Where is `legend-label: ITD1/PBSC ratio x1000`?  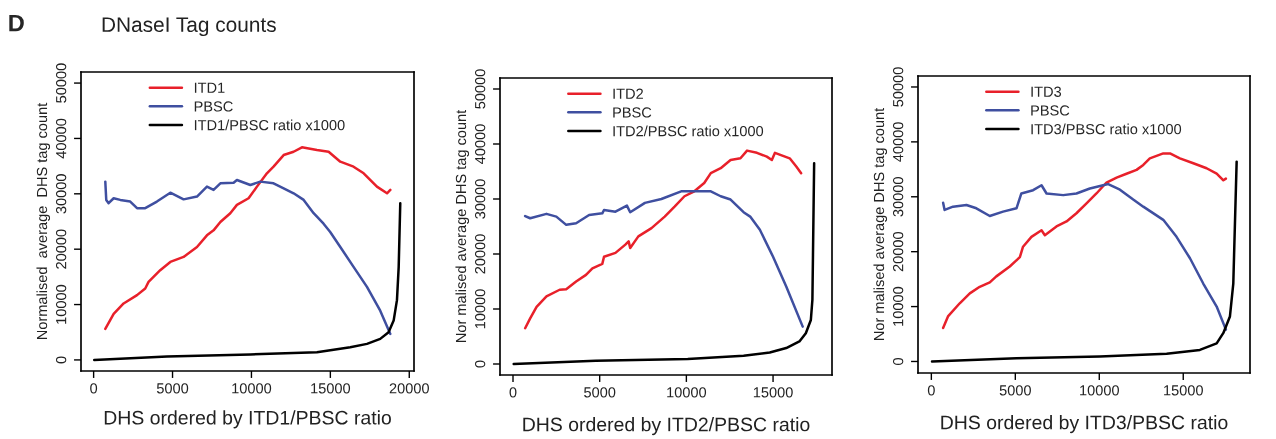
legend-label: ITD1/PBSC ratio x1000 is located at coordinates (269, 125).